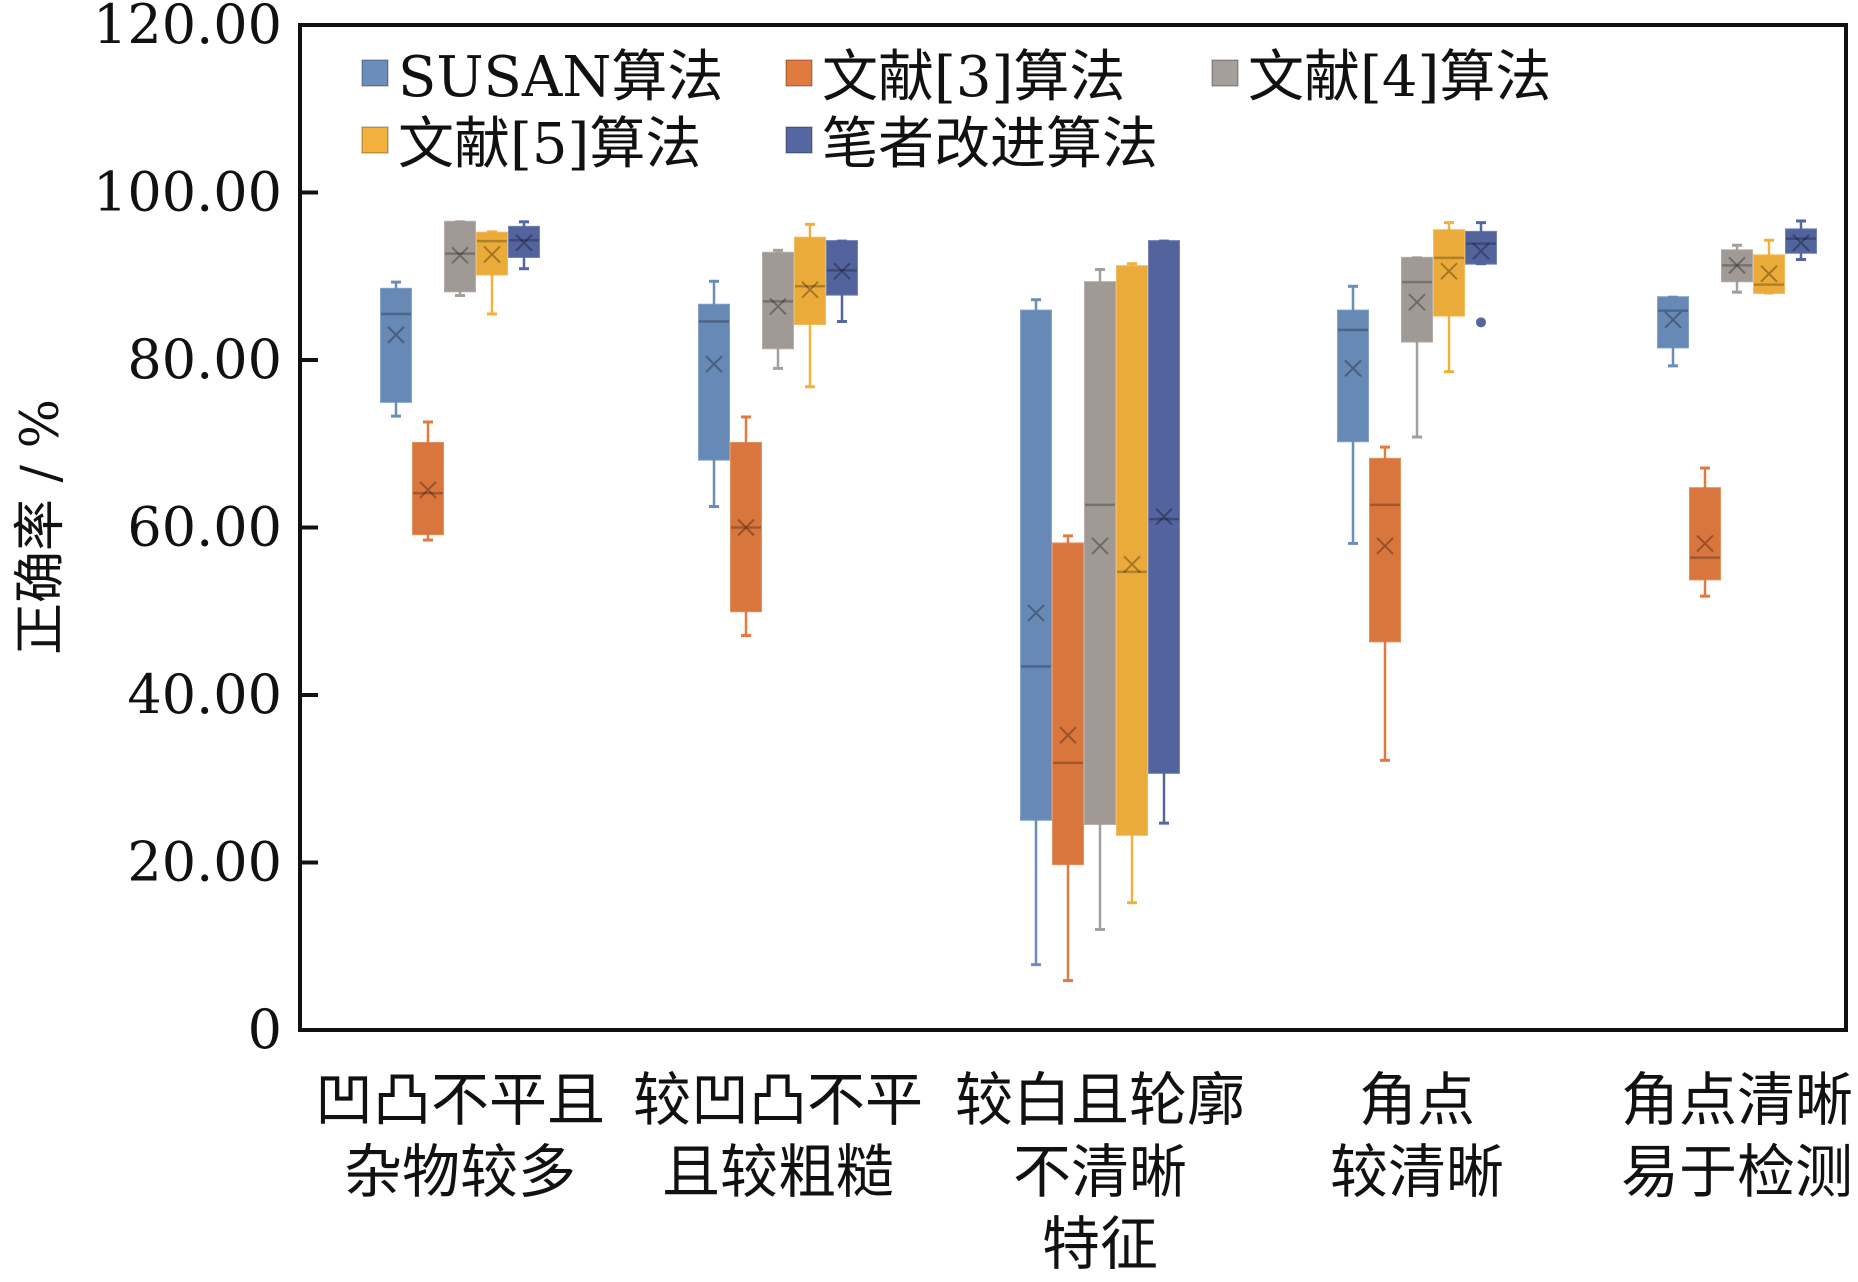 The image size is (1858, 1282). I want to click on x-category-label: 角点, so click(1417, 1100).